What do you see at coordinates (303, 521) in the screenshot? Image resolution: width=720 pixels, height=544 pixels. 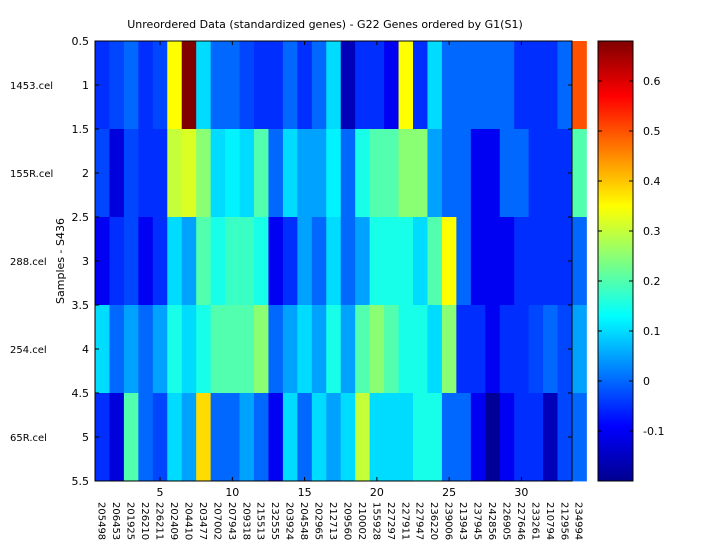 I see `gene-label: 204548_` at bounding box center [303, 521].